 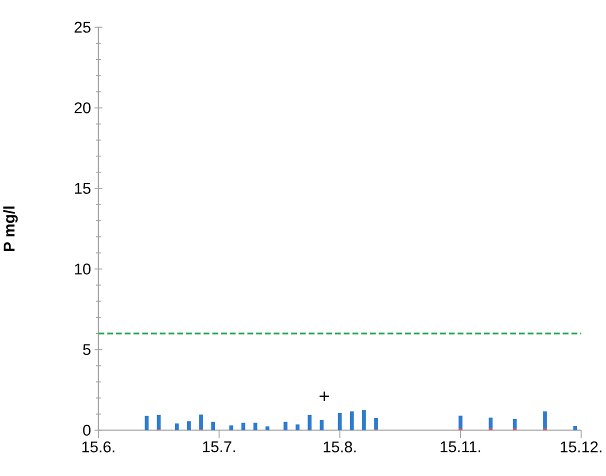 What do you see at coordinates (581, 446) in the screenshot?
I see `x-tick-label: 15.12.` at bounding box center [581, 446].